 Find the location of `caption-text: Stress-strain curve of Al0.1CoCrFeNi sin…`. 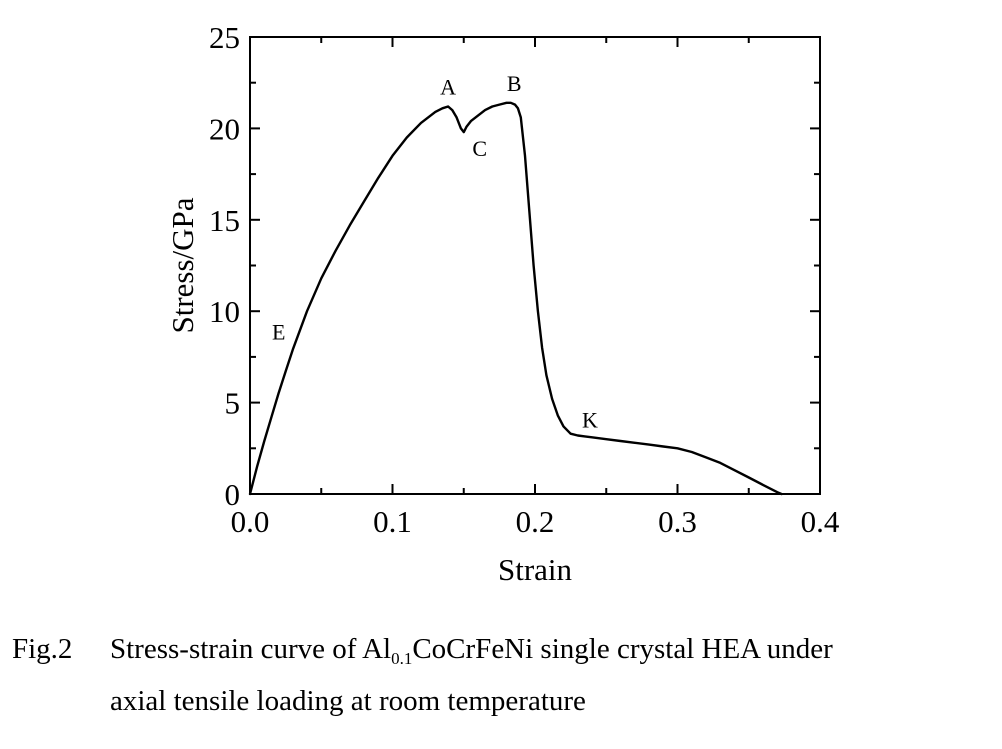

caption-text: Stress-strain curve of Al0.1CoCrFeNi sin… is located at coordinates (471, 654).